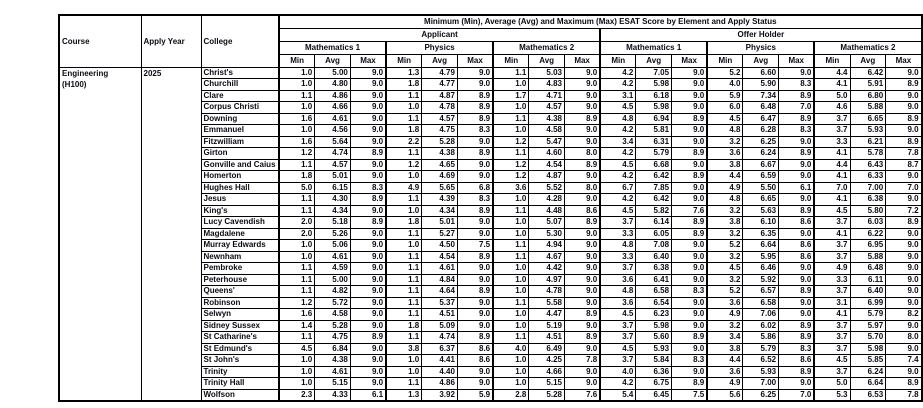 The width and height of the screenshot is (923, 408). I want to click on score-cell: 8.2, so click(904, 314).